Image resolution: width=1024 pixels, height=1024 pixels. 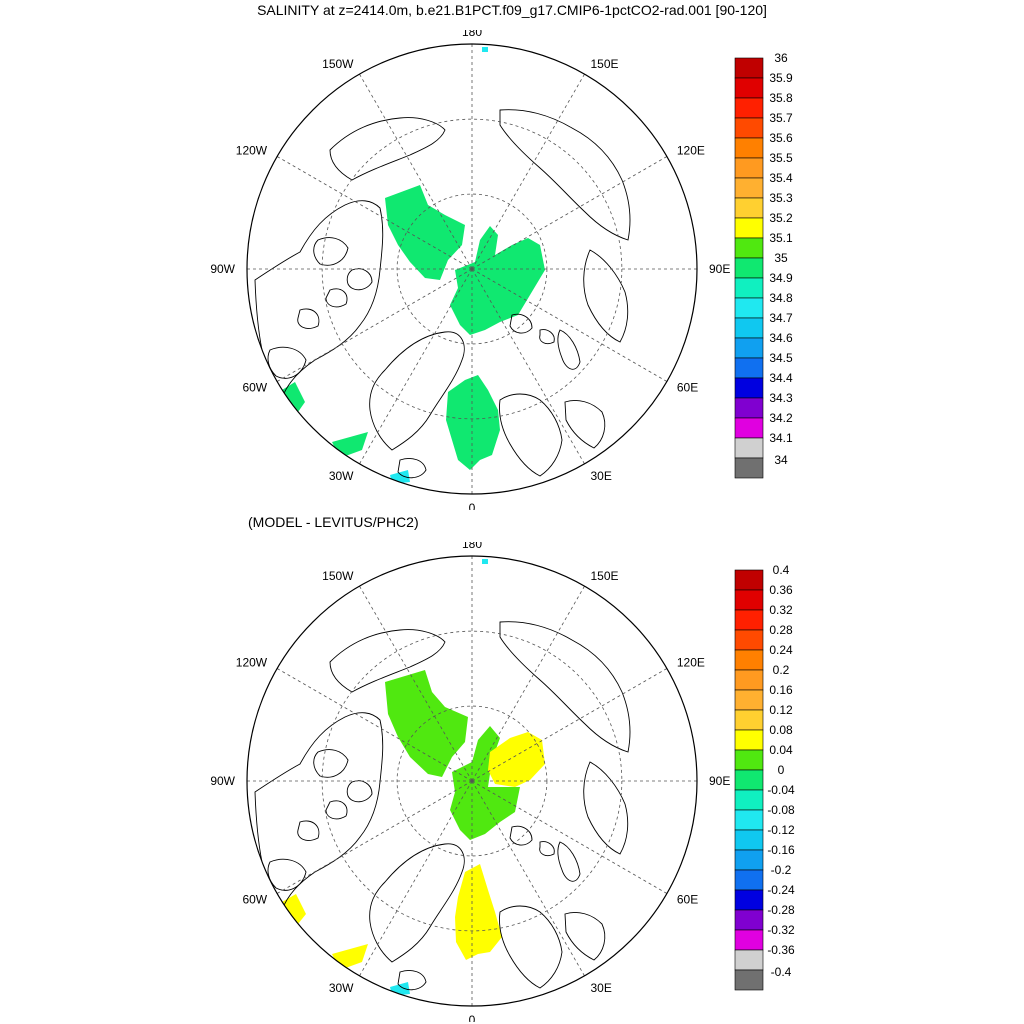 I want to click on colorbar-label-17: 34.3, so click(x=781, y=398).